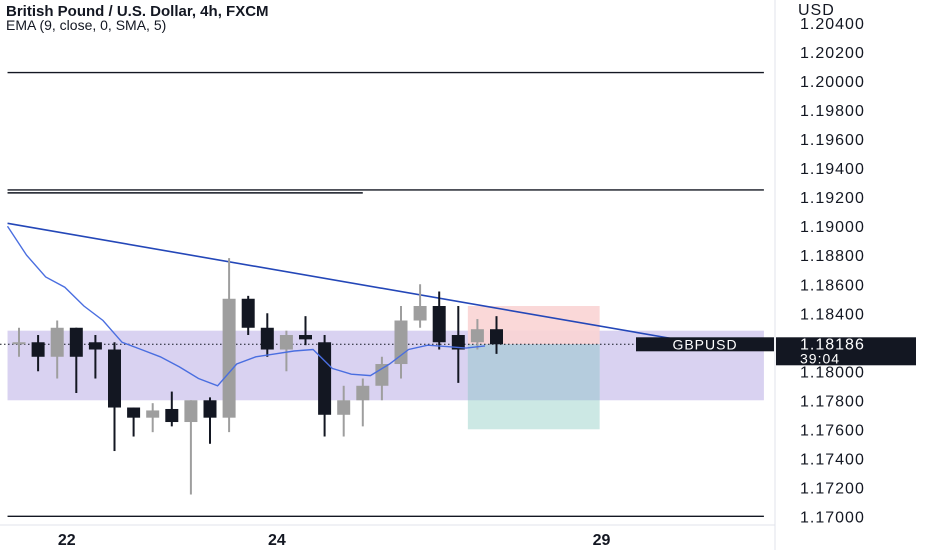  What do you see at coordinates (533, 372) in the screenshot?
I see `take-profit-zone-overlap` at bounding box center [533, 372].